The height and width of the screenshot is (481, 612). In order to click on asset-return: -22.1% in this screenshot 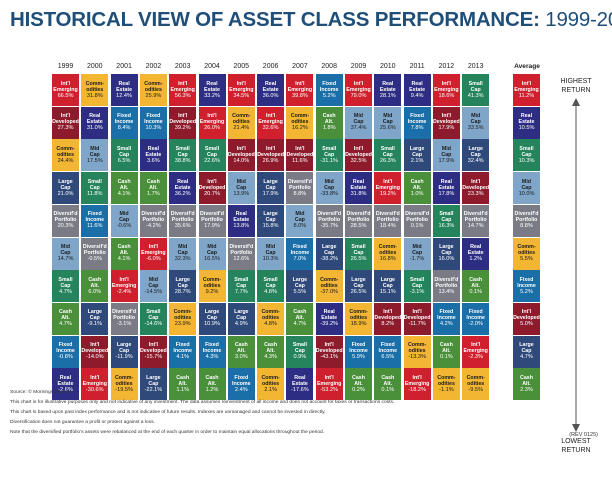, I will do `click(153, 389)`.